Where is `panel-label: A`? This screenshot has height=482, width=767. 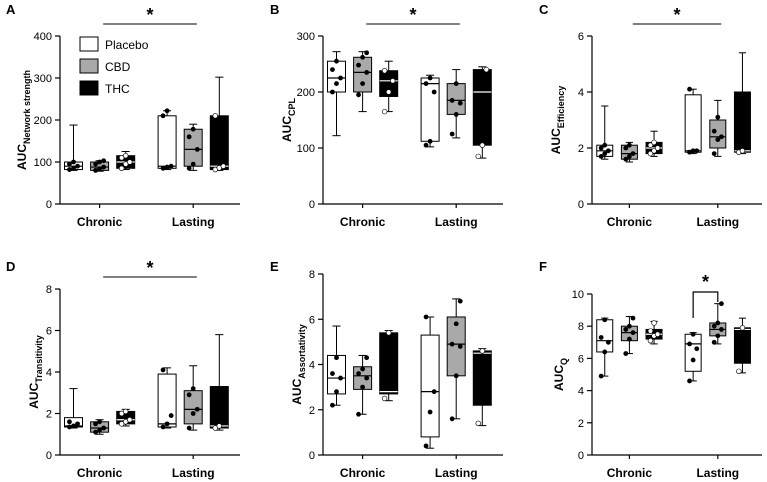 panel-label: A is located at coordinates (11, 9).